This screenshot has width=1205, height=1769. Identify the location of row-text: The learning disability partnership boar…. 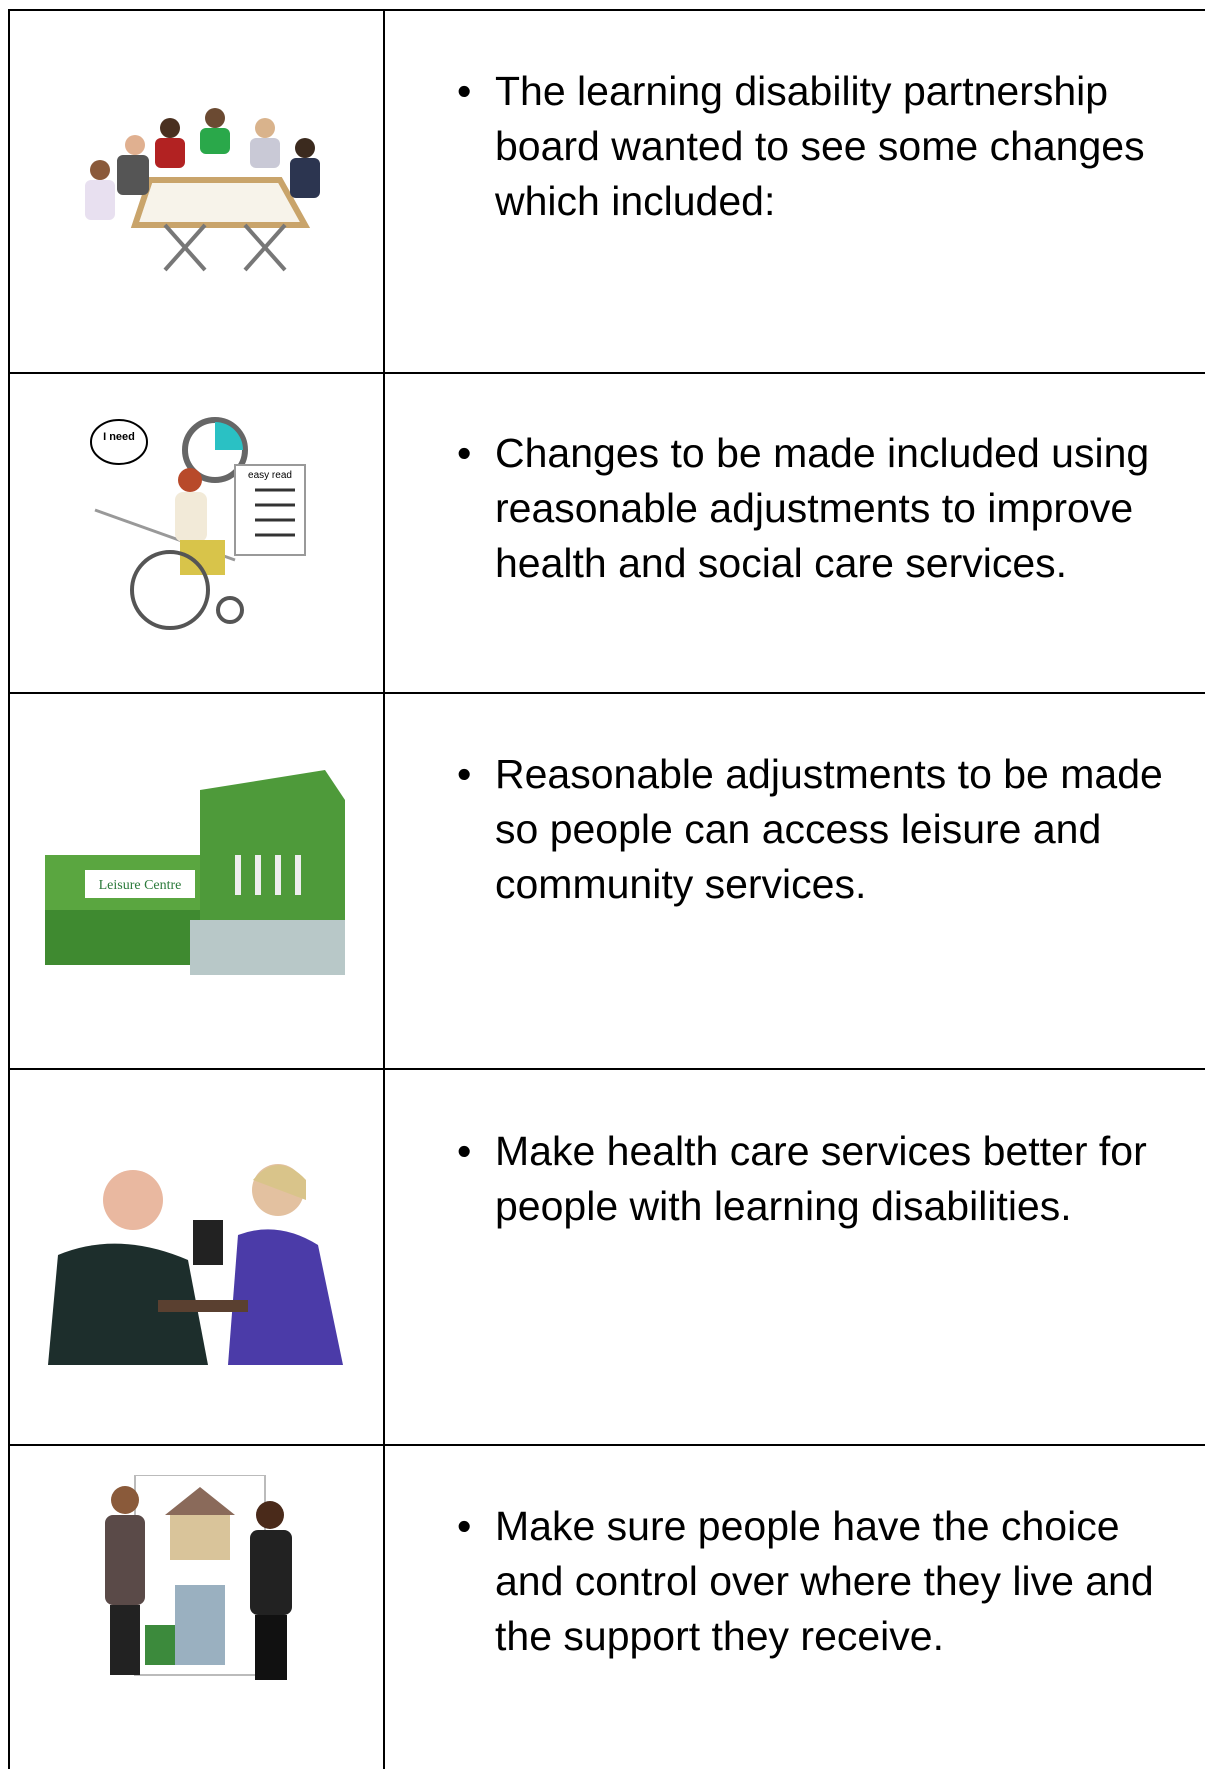
(820, 146).